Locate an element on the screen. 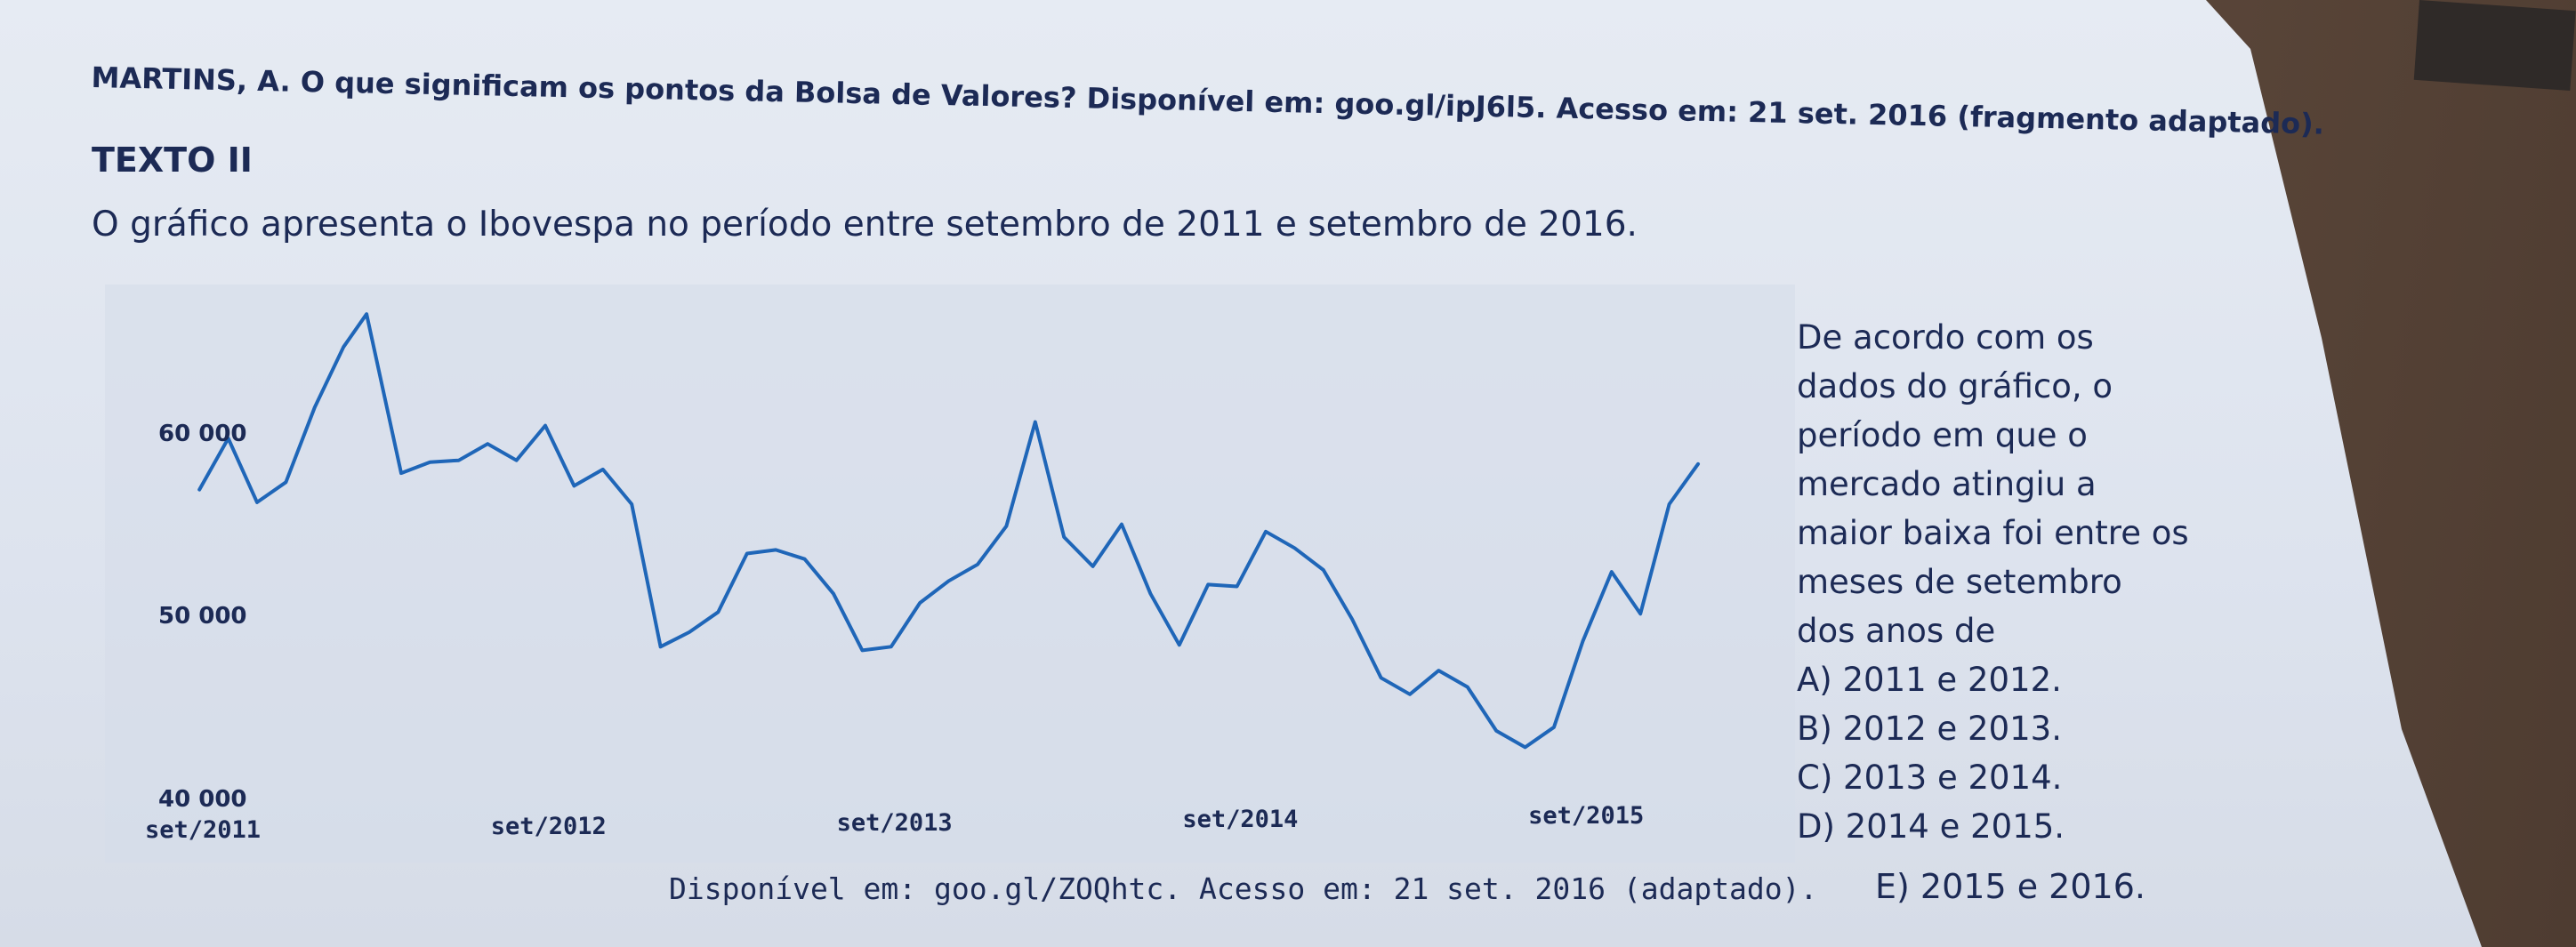 The width and height of the screenshot is (2576, 947). x-tick-label: set/2014 is located at coordinates (1240, 819).